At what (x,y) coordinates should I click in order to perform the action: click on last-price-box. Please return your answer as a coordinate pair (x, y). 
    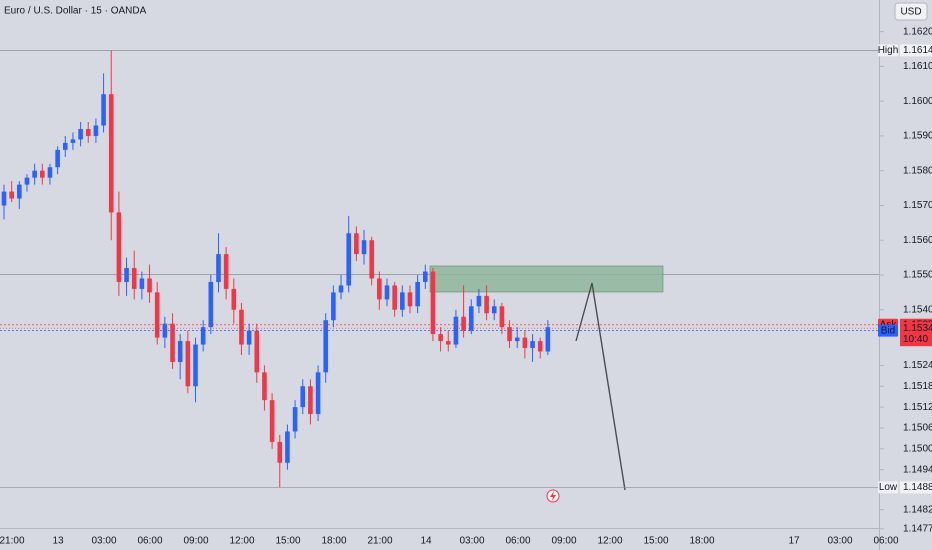
    Looking at the image, I should click on (916, 334).